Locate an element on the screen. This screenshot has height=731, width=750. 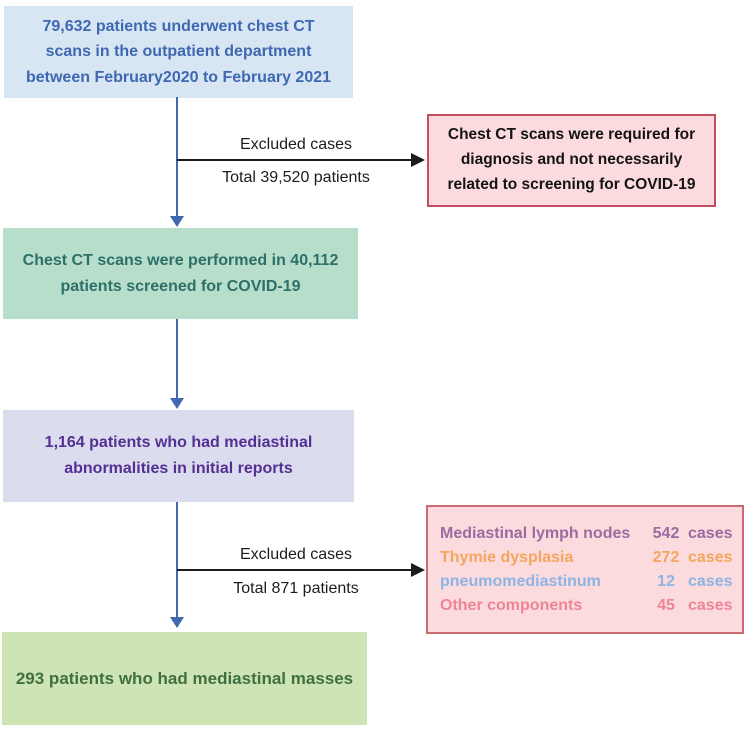
breakdown-row-thymic-dysplasia: Thymie dysplasia 272 cases is located at coordinates (589, 558).